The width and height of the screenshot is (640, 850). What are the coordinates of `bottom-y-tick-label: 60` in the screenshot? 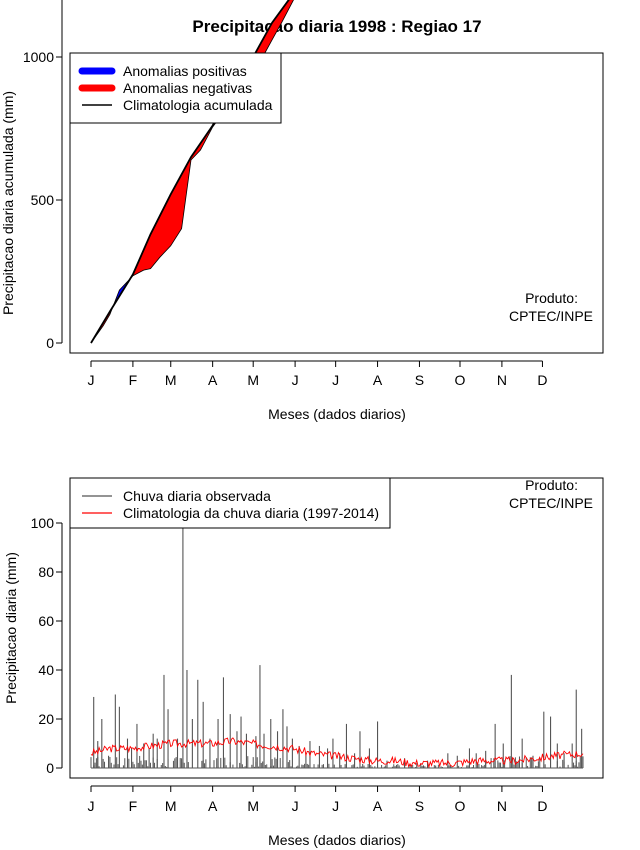 It's located at (46, 621).